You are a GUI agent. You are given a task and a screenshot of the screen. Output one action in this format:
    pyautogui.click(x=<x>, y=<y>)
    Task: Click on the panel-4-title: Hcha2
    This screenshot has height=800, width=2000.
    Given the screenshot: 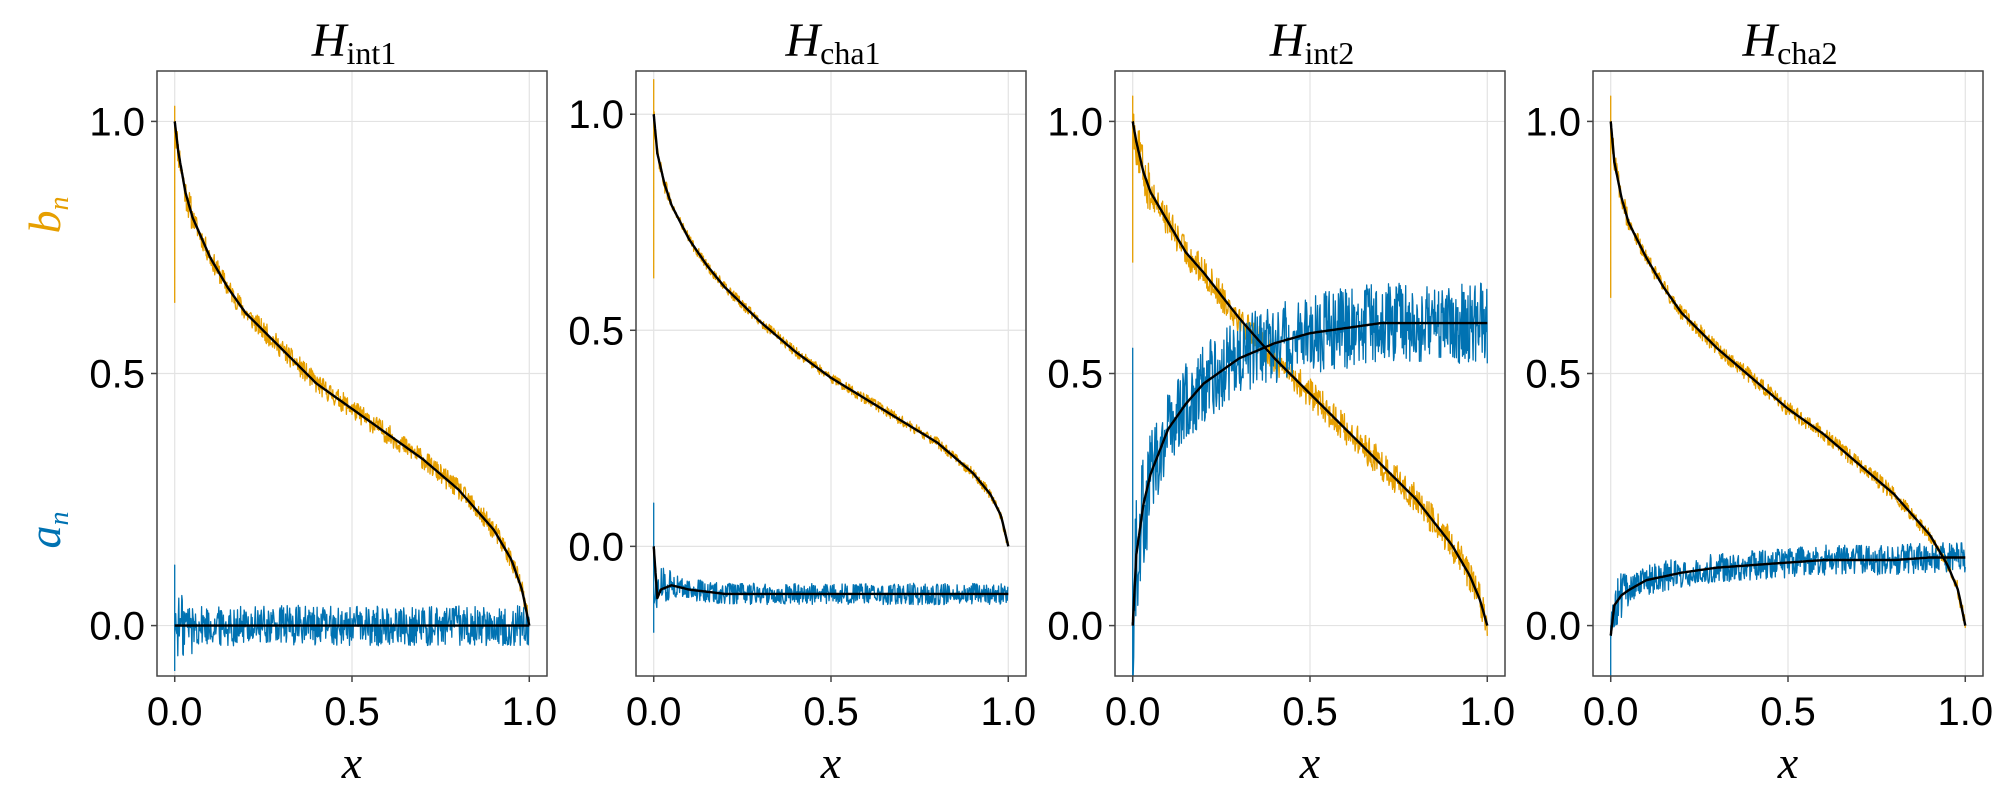 What is the action you would take?
    pyautogui.click(x=1789, y=42)
    